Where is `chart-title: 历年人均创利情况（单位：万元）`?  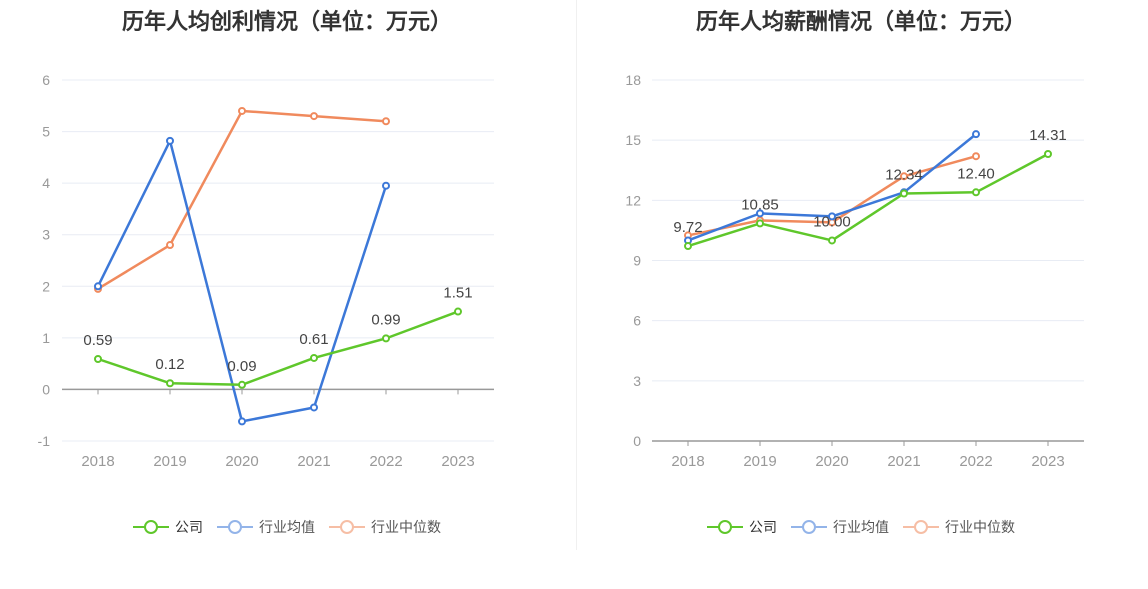
chart-title: 历年人均创利情况（单位：万元） is located at coordinates (286, 21).